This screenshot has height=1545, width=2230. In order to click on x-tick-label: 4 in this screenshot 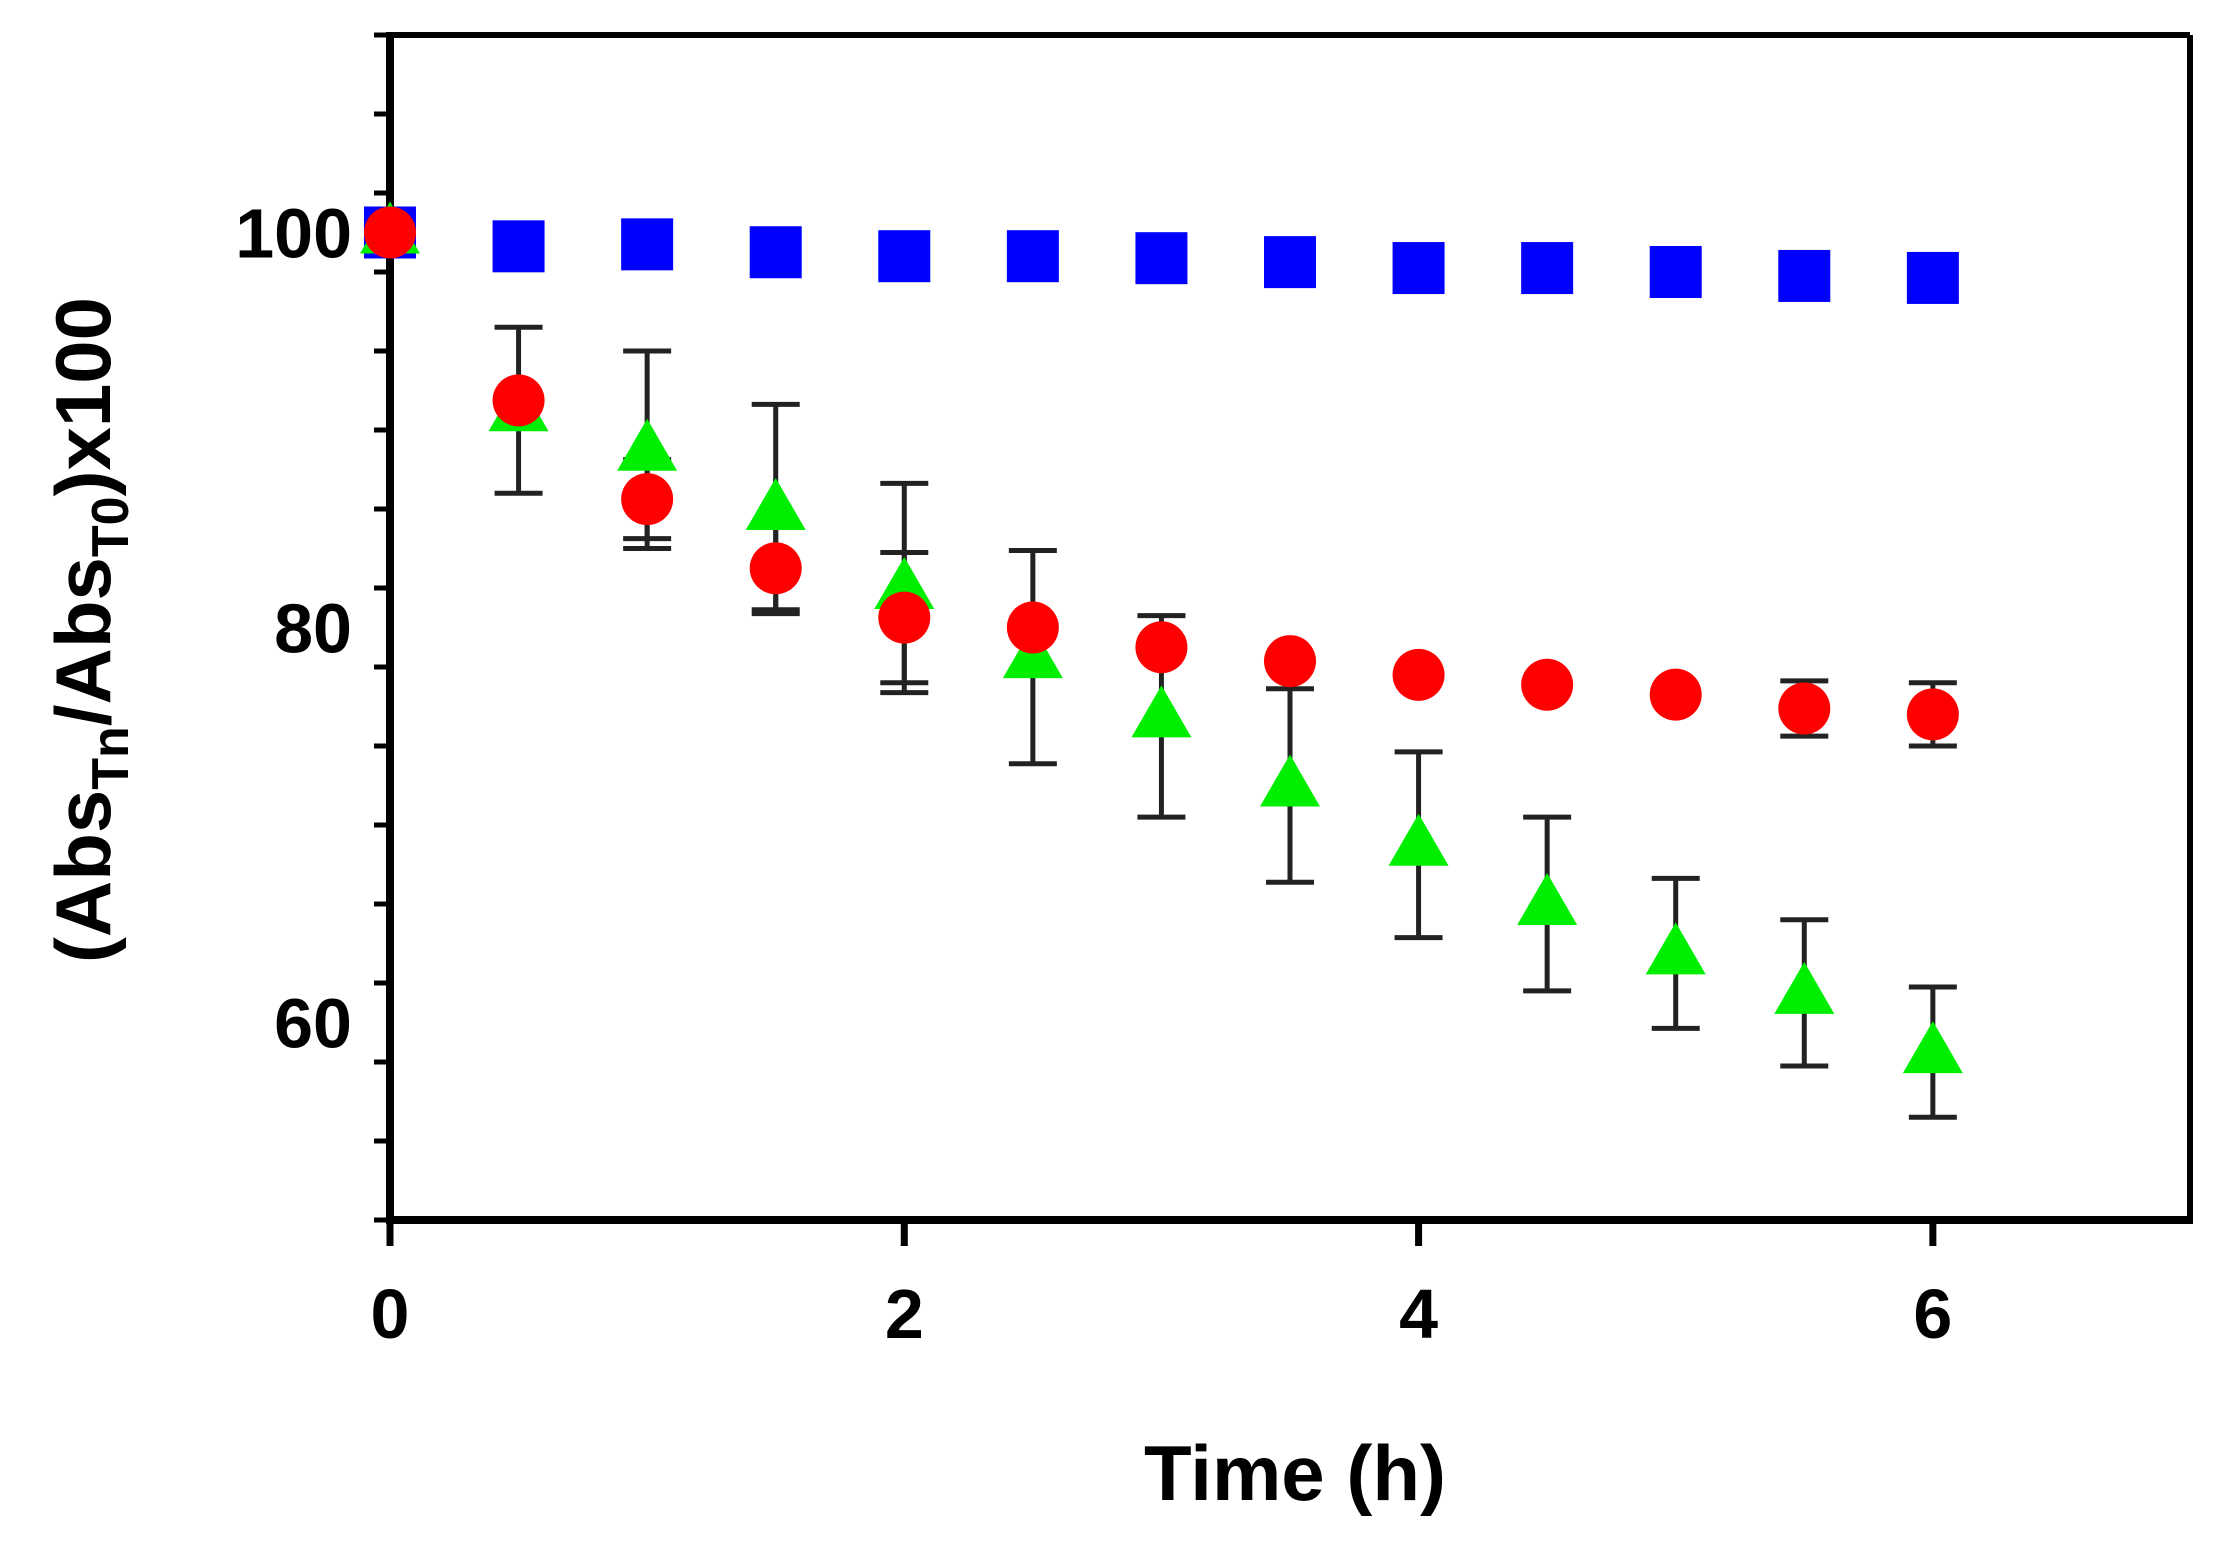, I will do `click(1418, 1314)`.